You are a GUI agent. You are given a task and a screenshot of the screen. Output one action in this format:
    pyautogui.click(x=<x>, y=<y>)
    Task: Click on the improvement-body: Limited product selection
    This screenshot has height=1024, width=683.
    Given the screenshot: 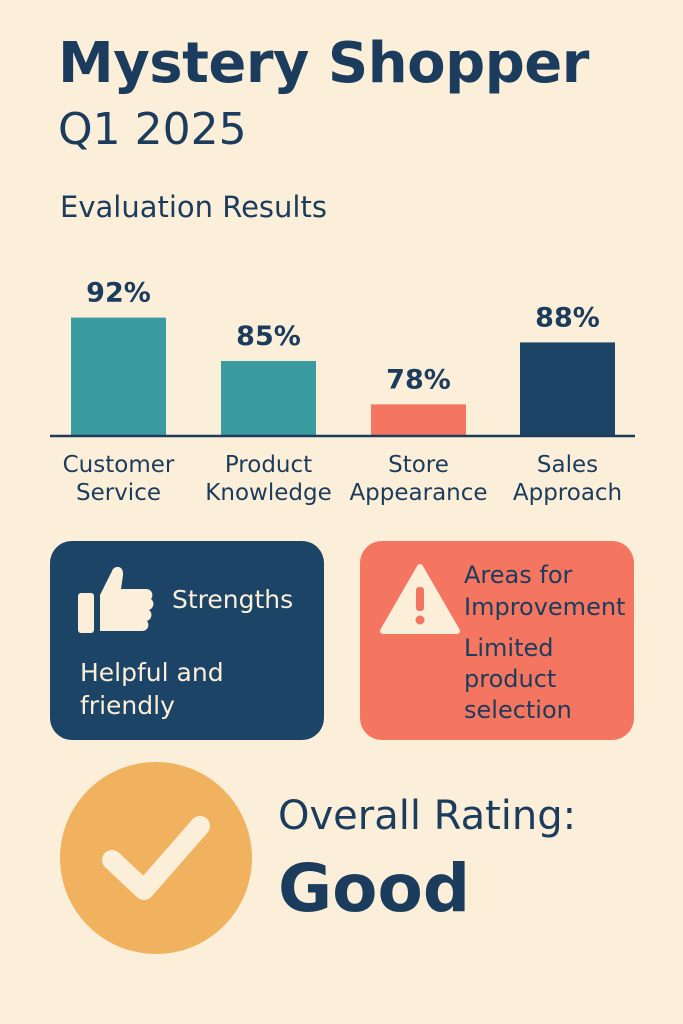 What is the action you would take?
    pyautogui.click(x=518, y=679)
    